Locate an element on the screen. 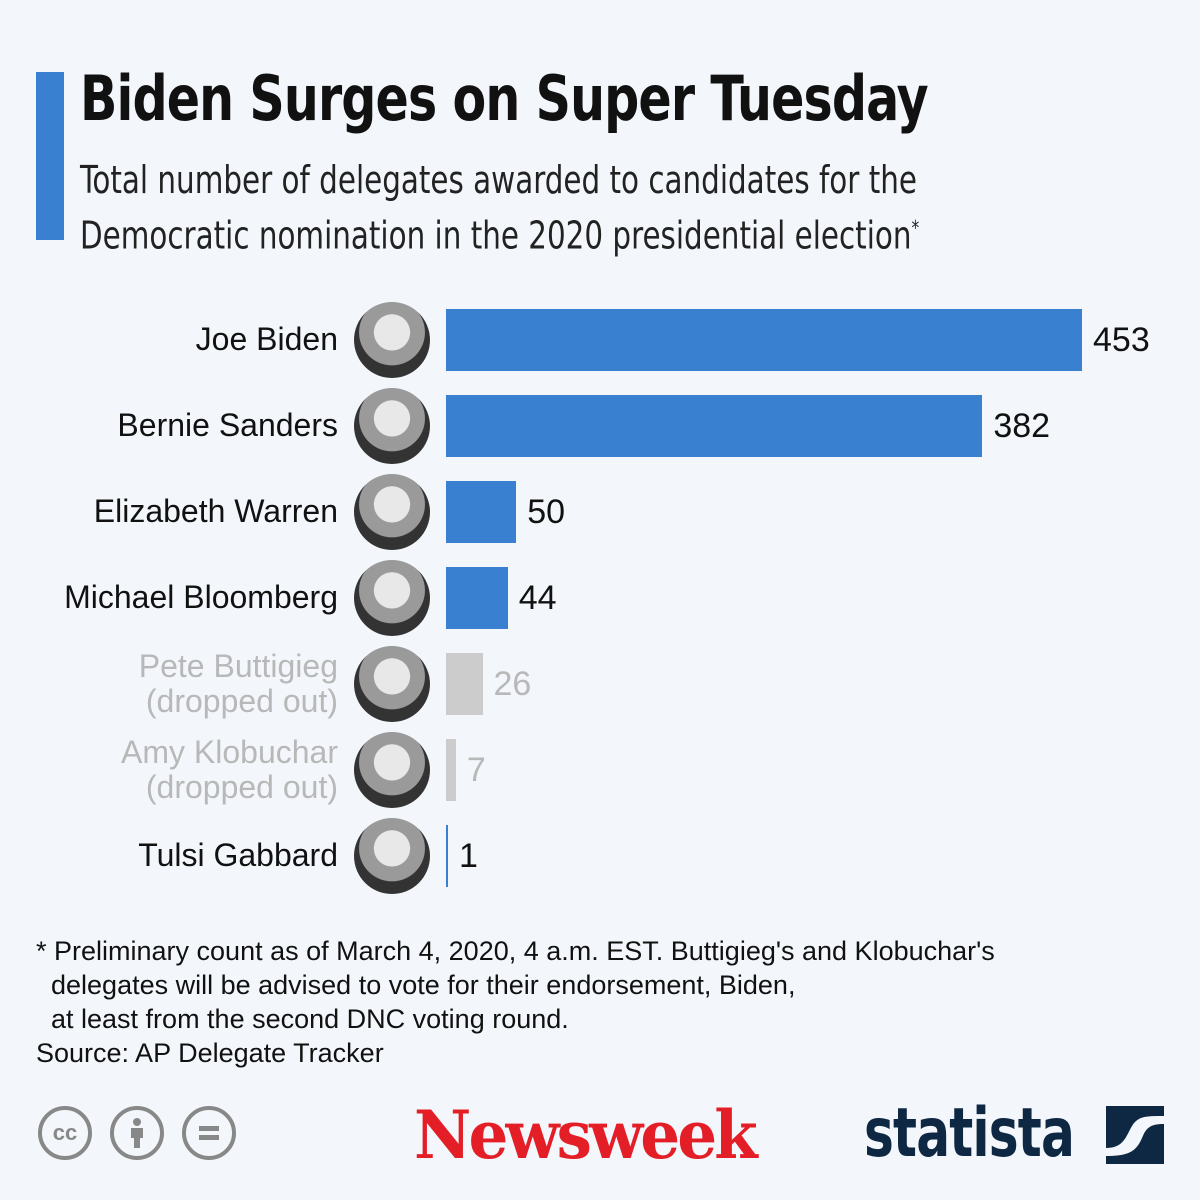 This screenshot has width=1200, height=1200. category-label: Pete Buttigieg (dropped out) is located at coordinates (238, 684).